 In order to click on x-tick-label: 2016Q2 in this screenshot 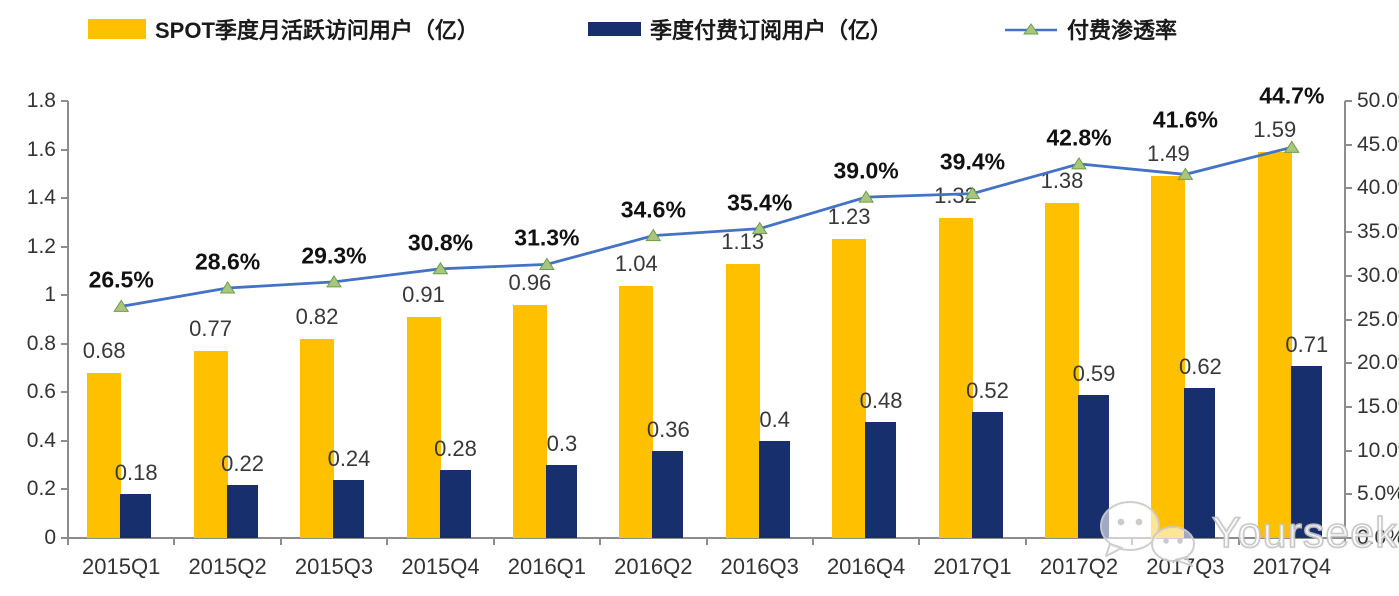, I will do `click(653, 566)`.